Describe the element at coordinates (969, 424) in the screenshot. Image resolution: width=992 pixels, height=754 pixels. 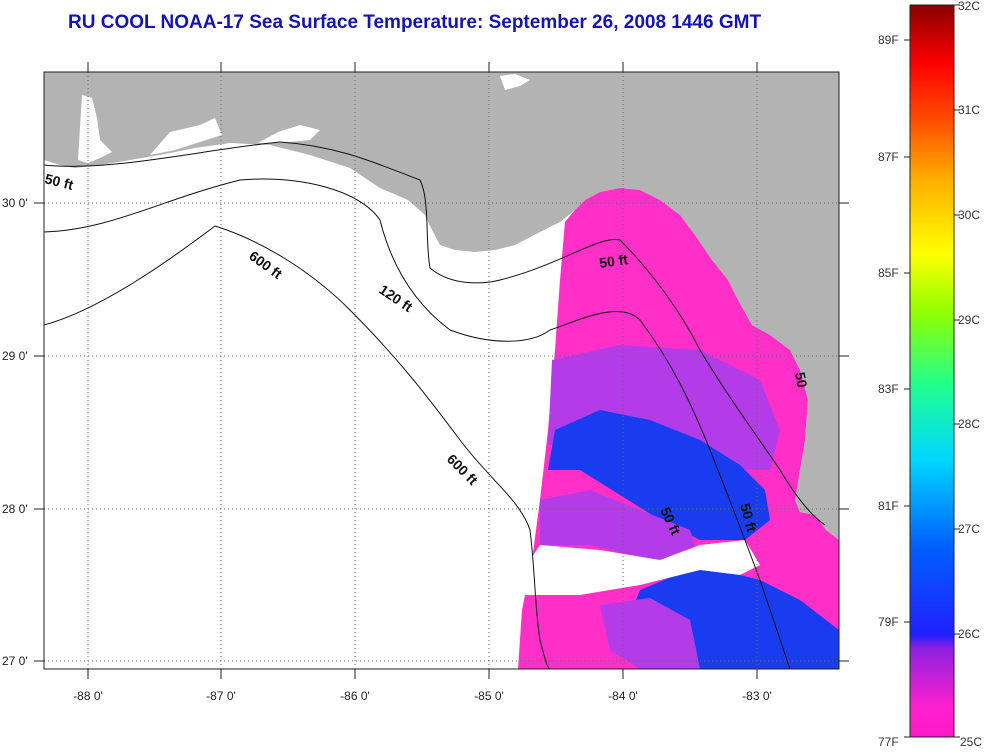
I see `celsius-label: 28C` at that location.